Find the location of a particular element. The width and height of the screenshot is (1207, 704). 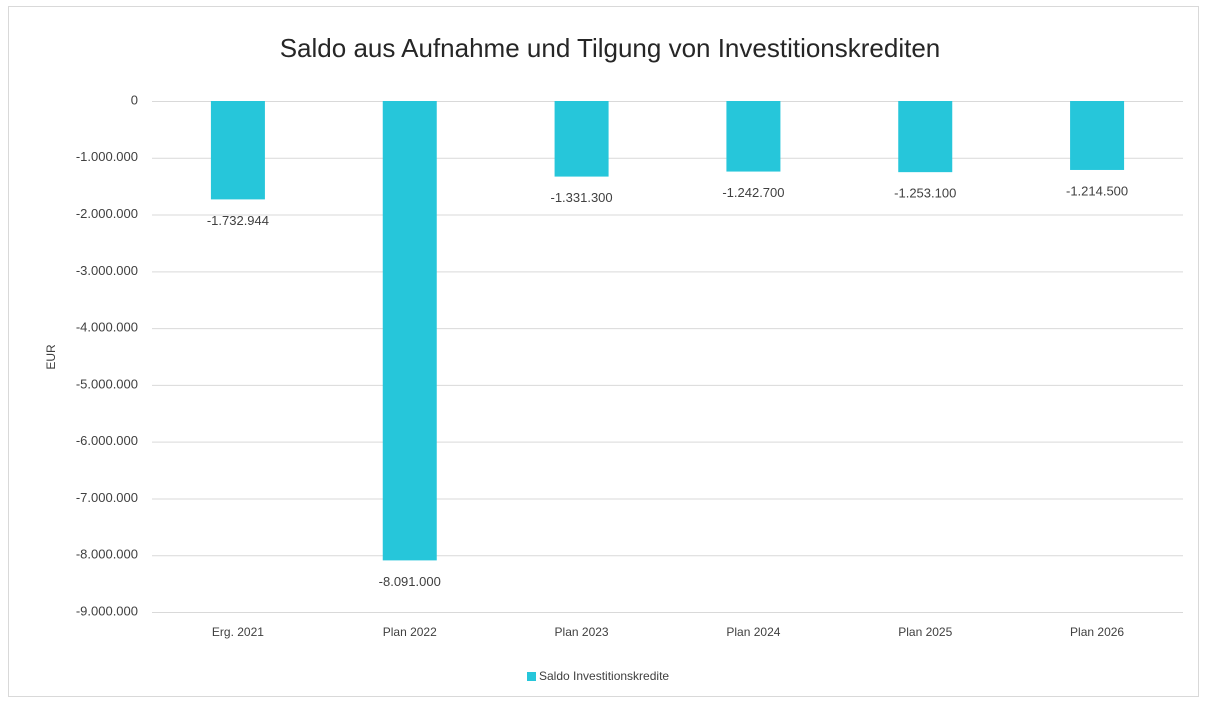

x-tick-label: Plan 2024 is located at coordinates (753, 632).